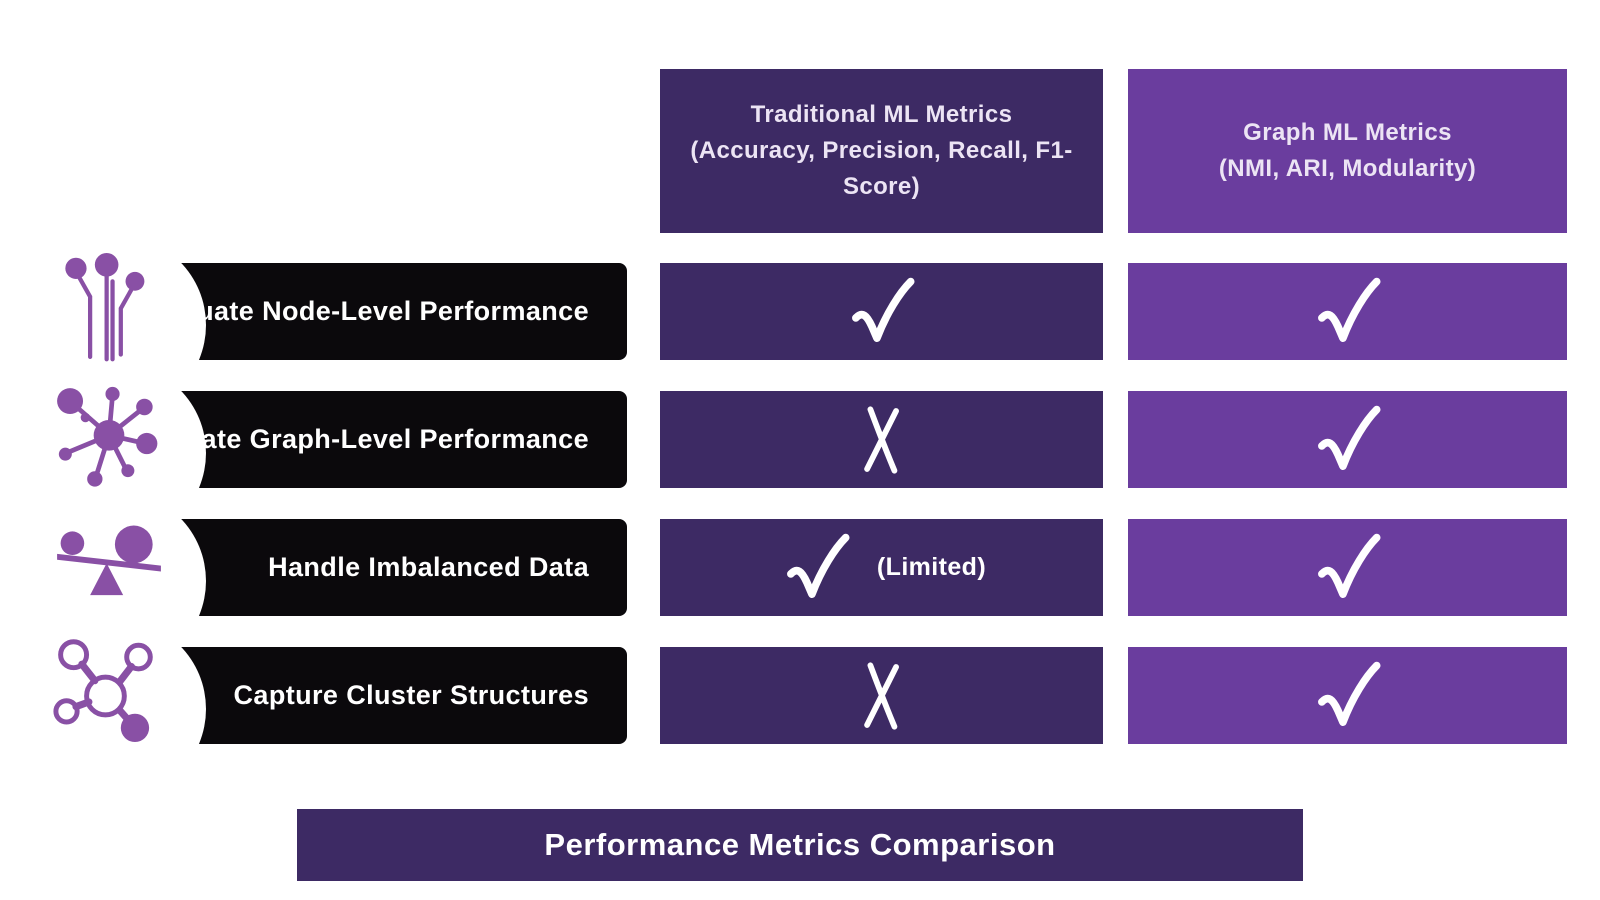 The image size is (1600, 900). I want to click on column-subtitle: (Accuracy, Precision, Recall, F1-Score), so click(881, 168).